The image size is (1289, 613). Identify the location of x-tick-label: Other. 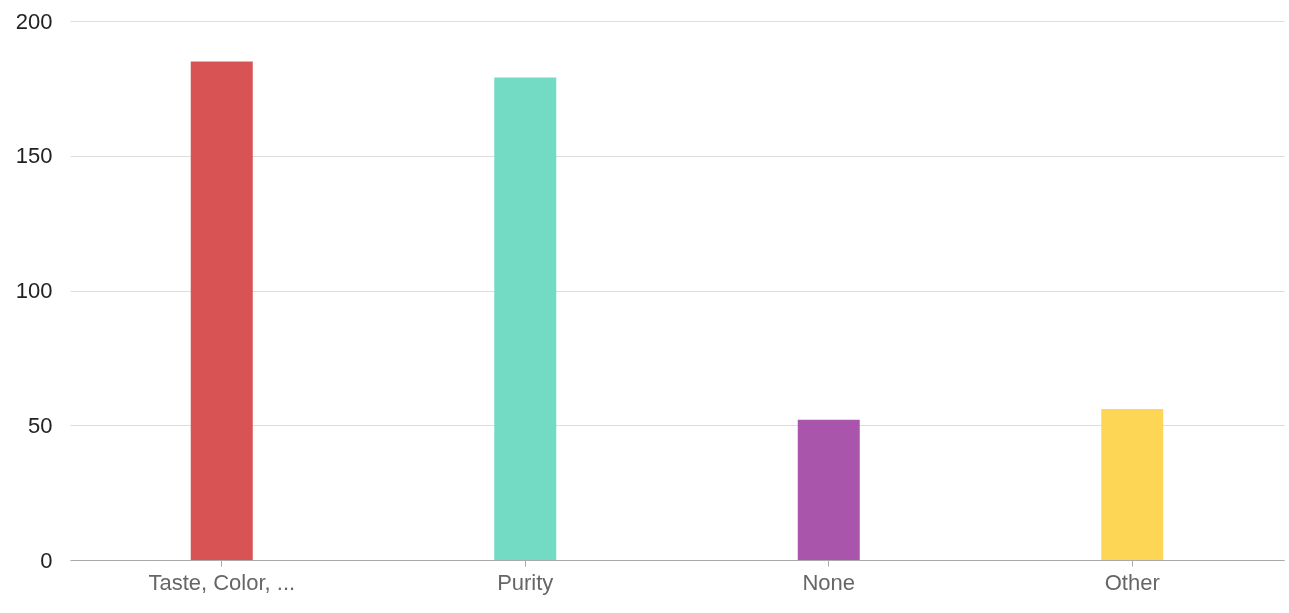
(1132, 582).